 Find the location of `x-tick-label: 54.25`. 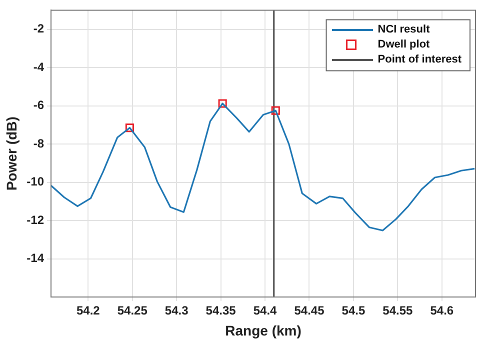

x-tick-label: 54.25 is located at coordinates (132, 311).